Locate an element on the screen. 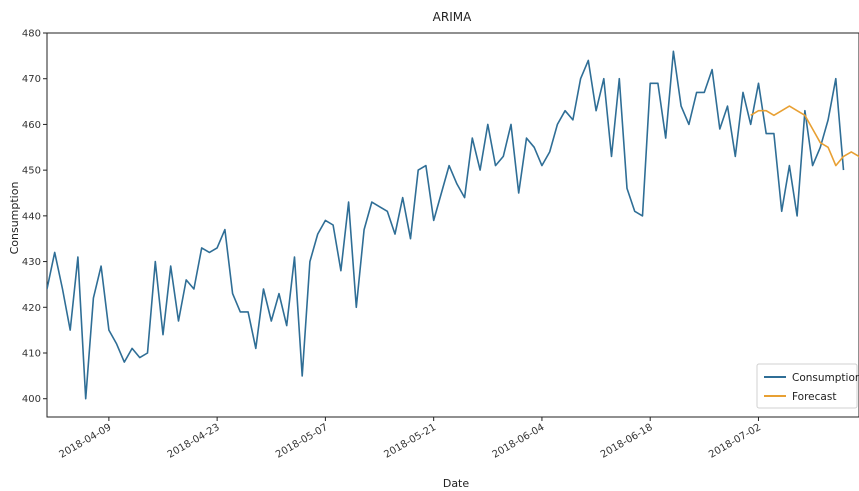 The width and height of the screenshot is (859, 491). x-tick-label: 2018-05-21 is located at coordinates (410, 441).